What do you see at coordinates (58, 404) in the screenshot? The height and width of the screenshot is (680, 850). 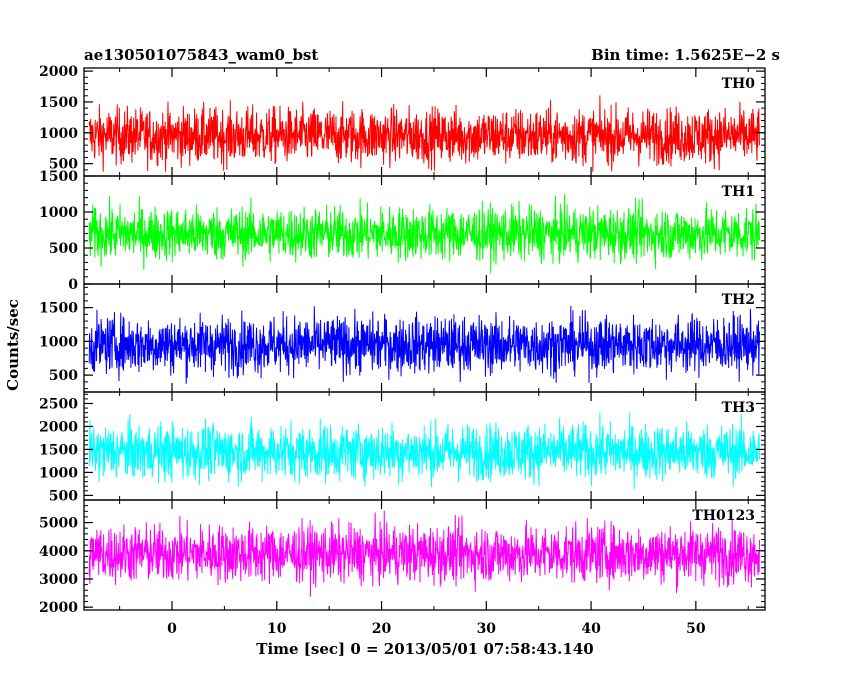 I see `y-tick-label: 2500` at bounding box center [58, 404].